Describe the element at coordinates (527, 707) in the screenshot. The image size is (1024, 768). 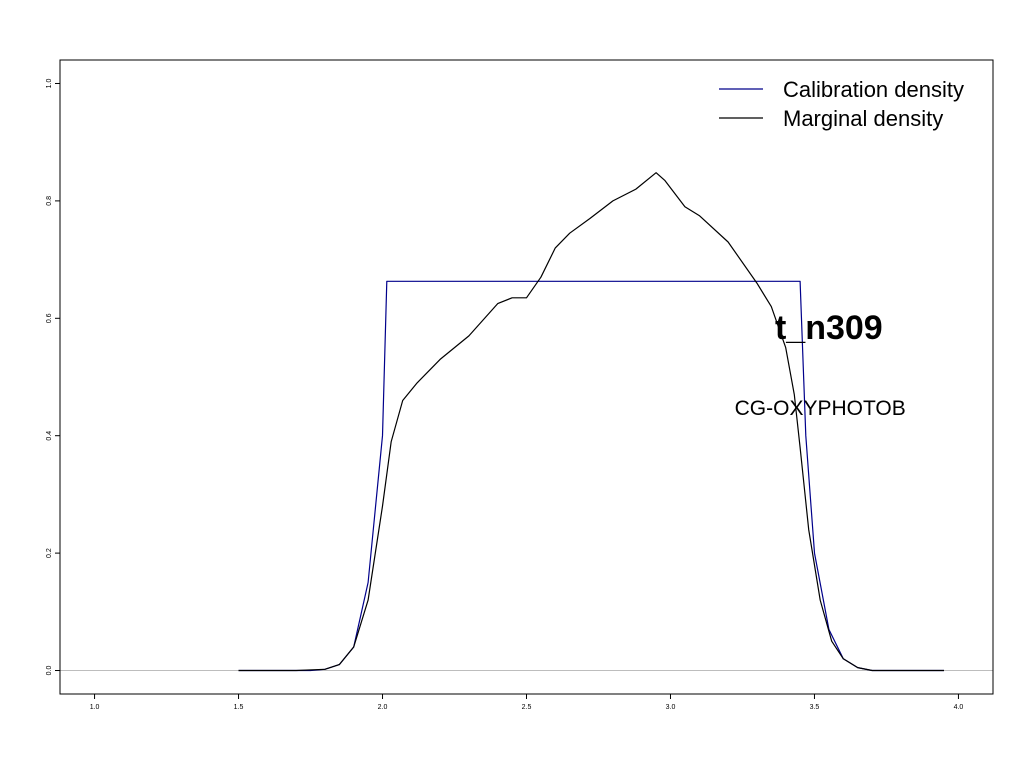
I see `x-tick-label: 2.5` at that location.